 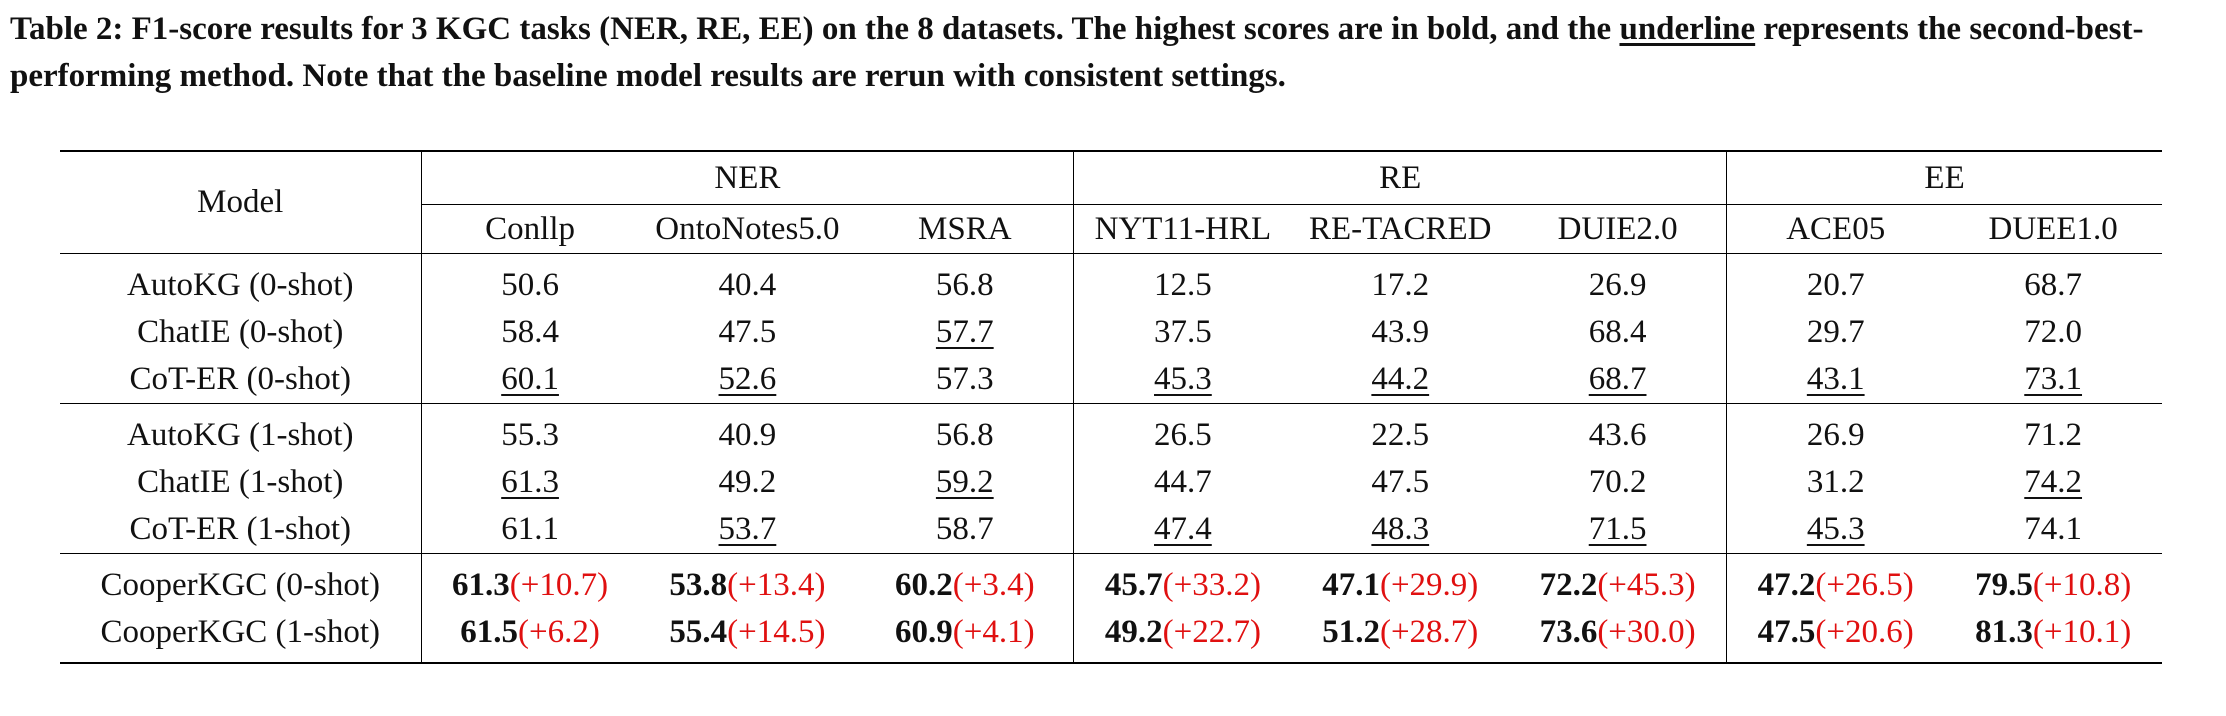 I want to click on score-value: 55.4, so click(x=698, y=632).